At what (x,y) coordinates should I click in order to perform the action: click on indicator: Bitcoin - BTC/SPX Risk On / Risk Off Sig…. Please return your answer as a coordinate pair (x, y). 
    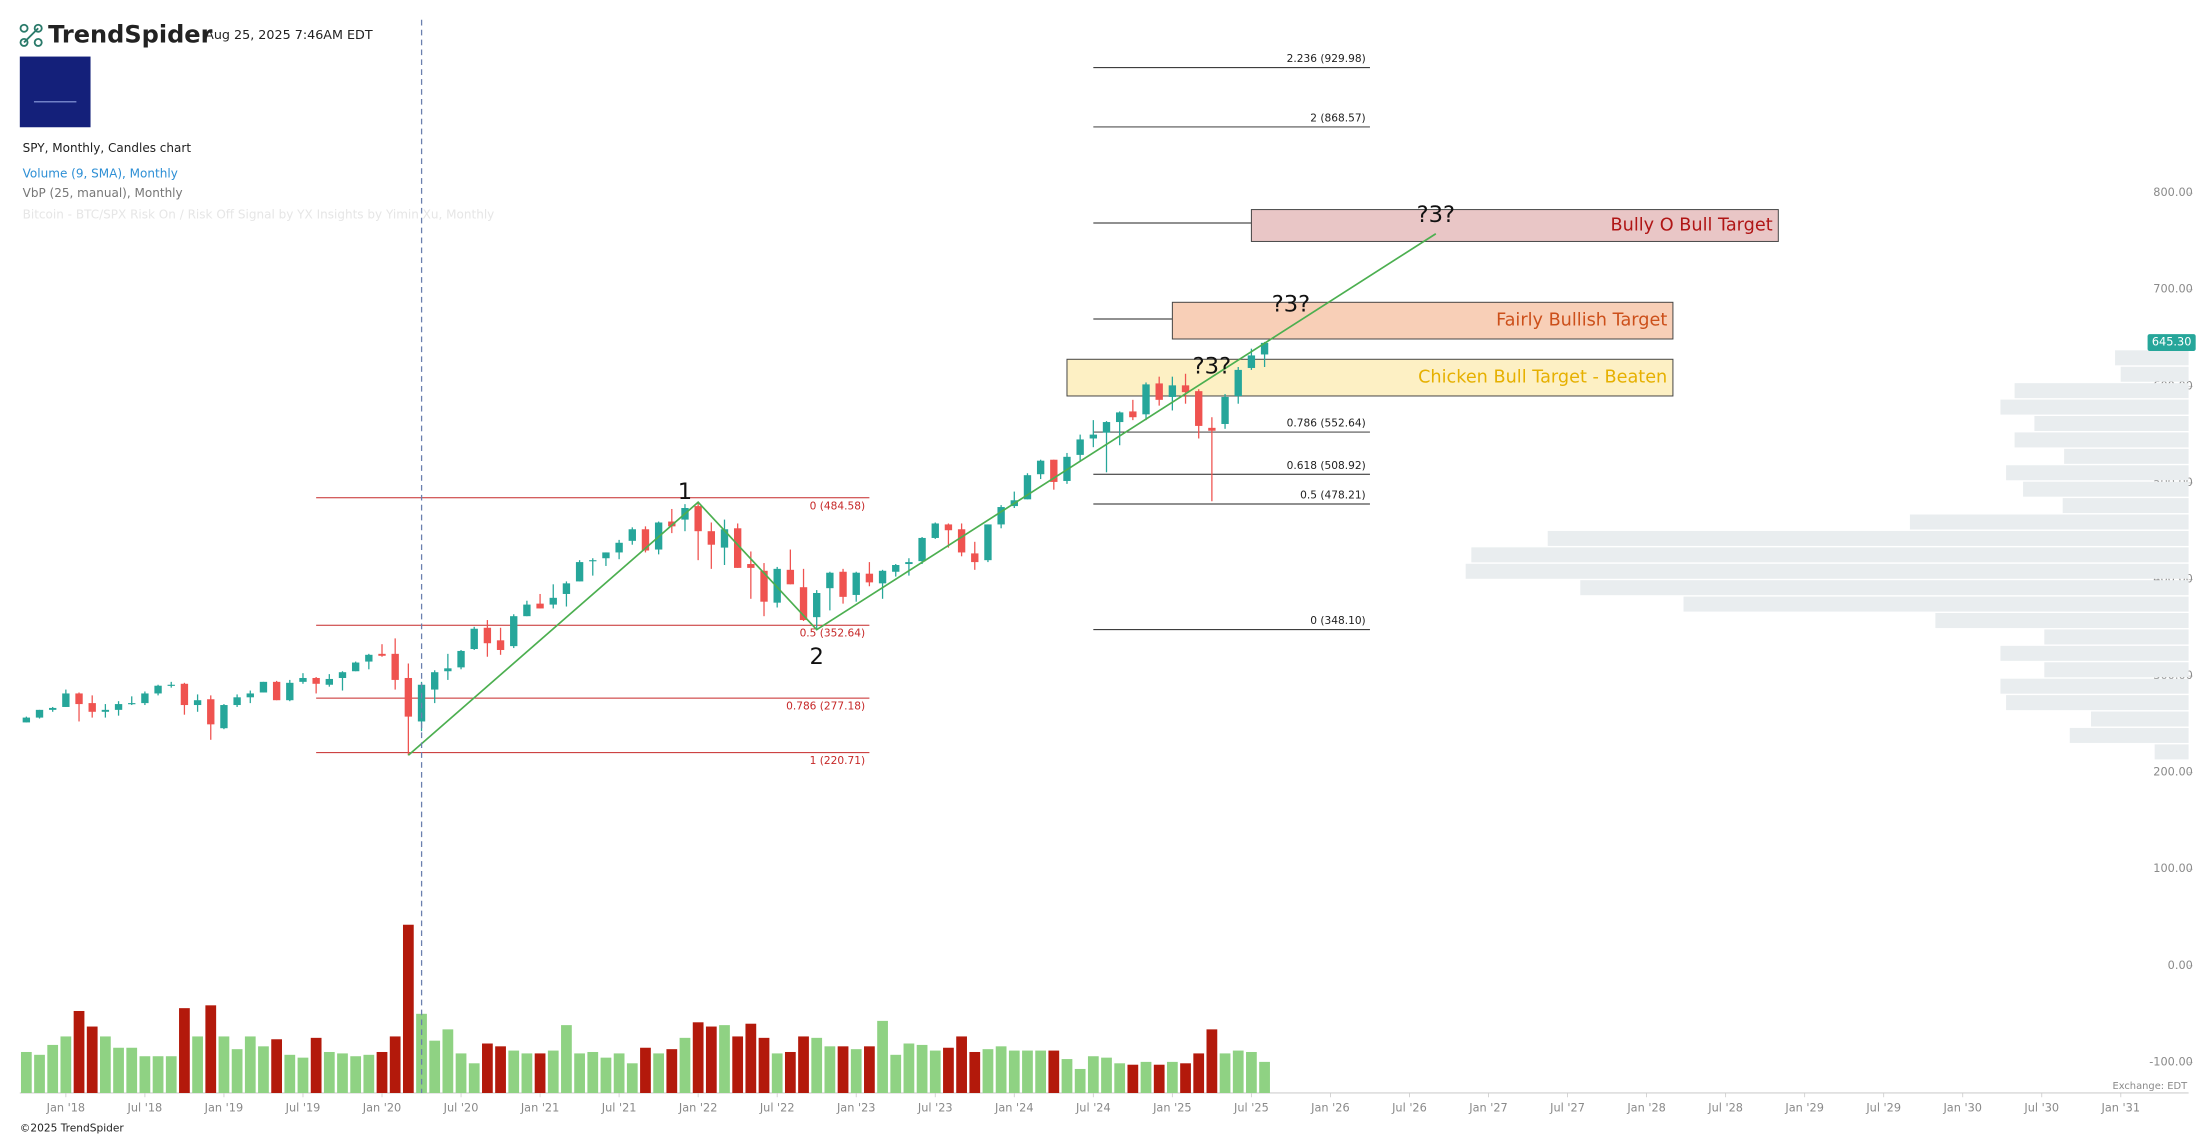
    Looking at the image, I should click on (259, 214).